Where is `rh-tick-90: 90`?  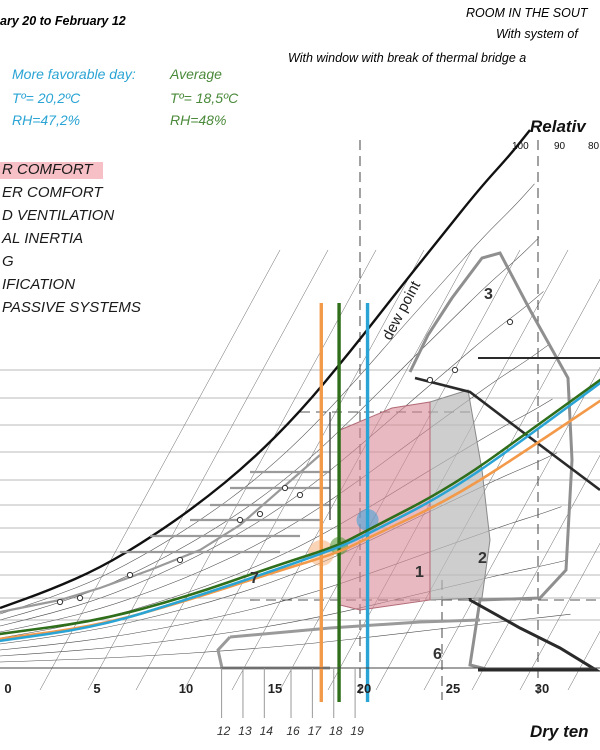 rh-tick-90: 90 is located at coordinates (560, 146).